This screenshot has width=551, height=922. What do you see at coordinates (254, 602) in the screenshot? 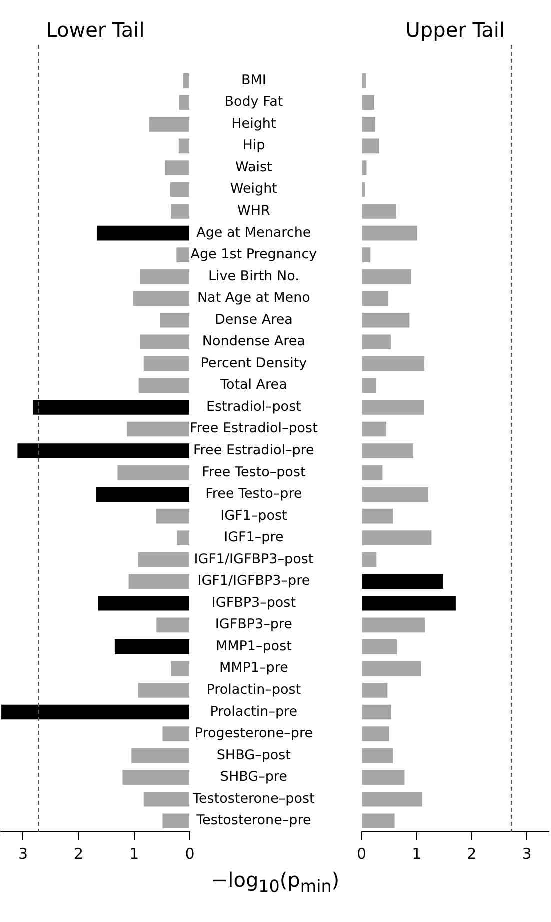
I see `y-tick-label: IGFBP3–post` at bounding box center [254, 602].